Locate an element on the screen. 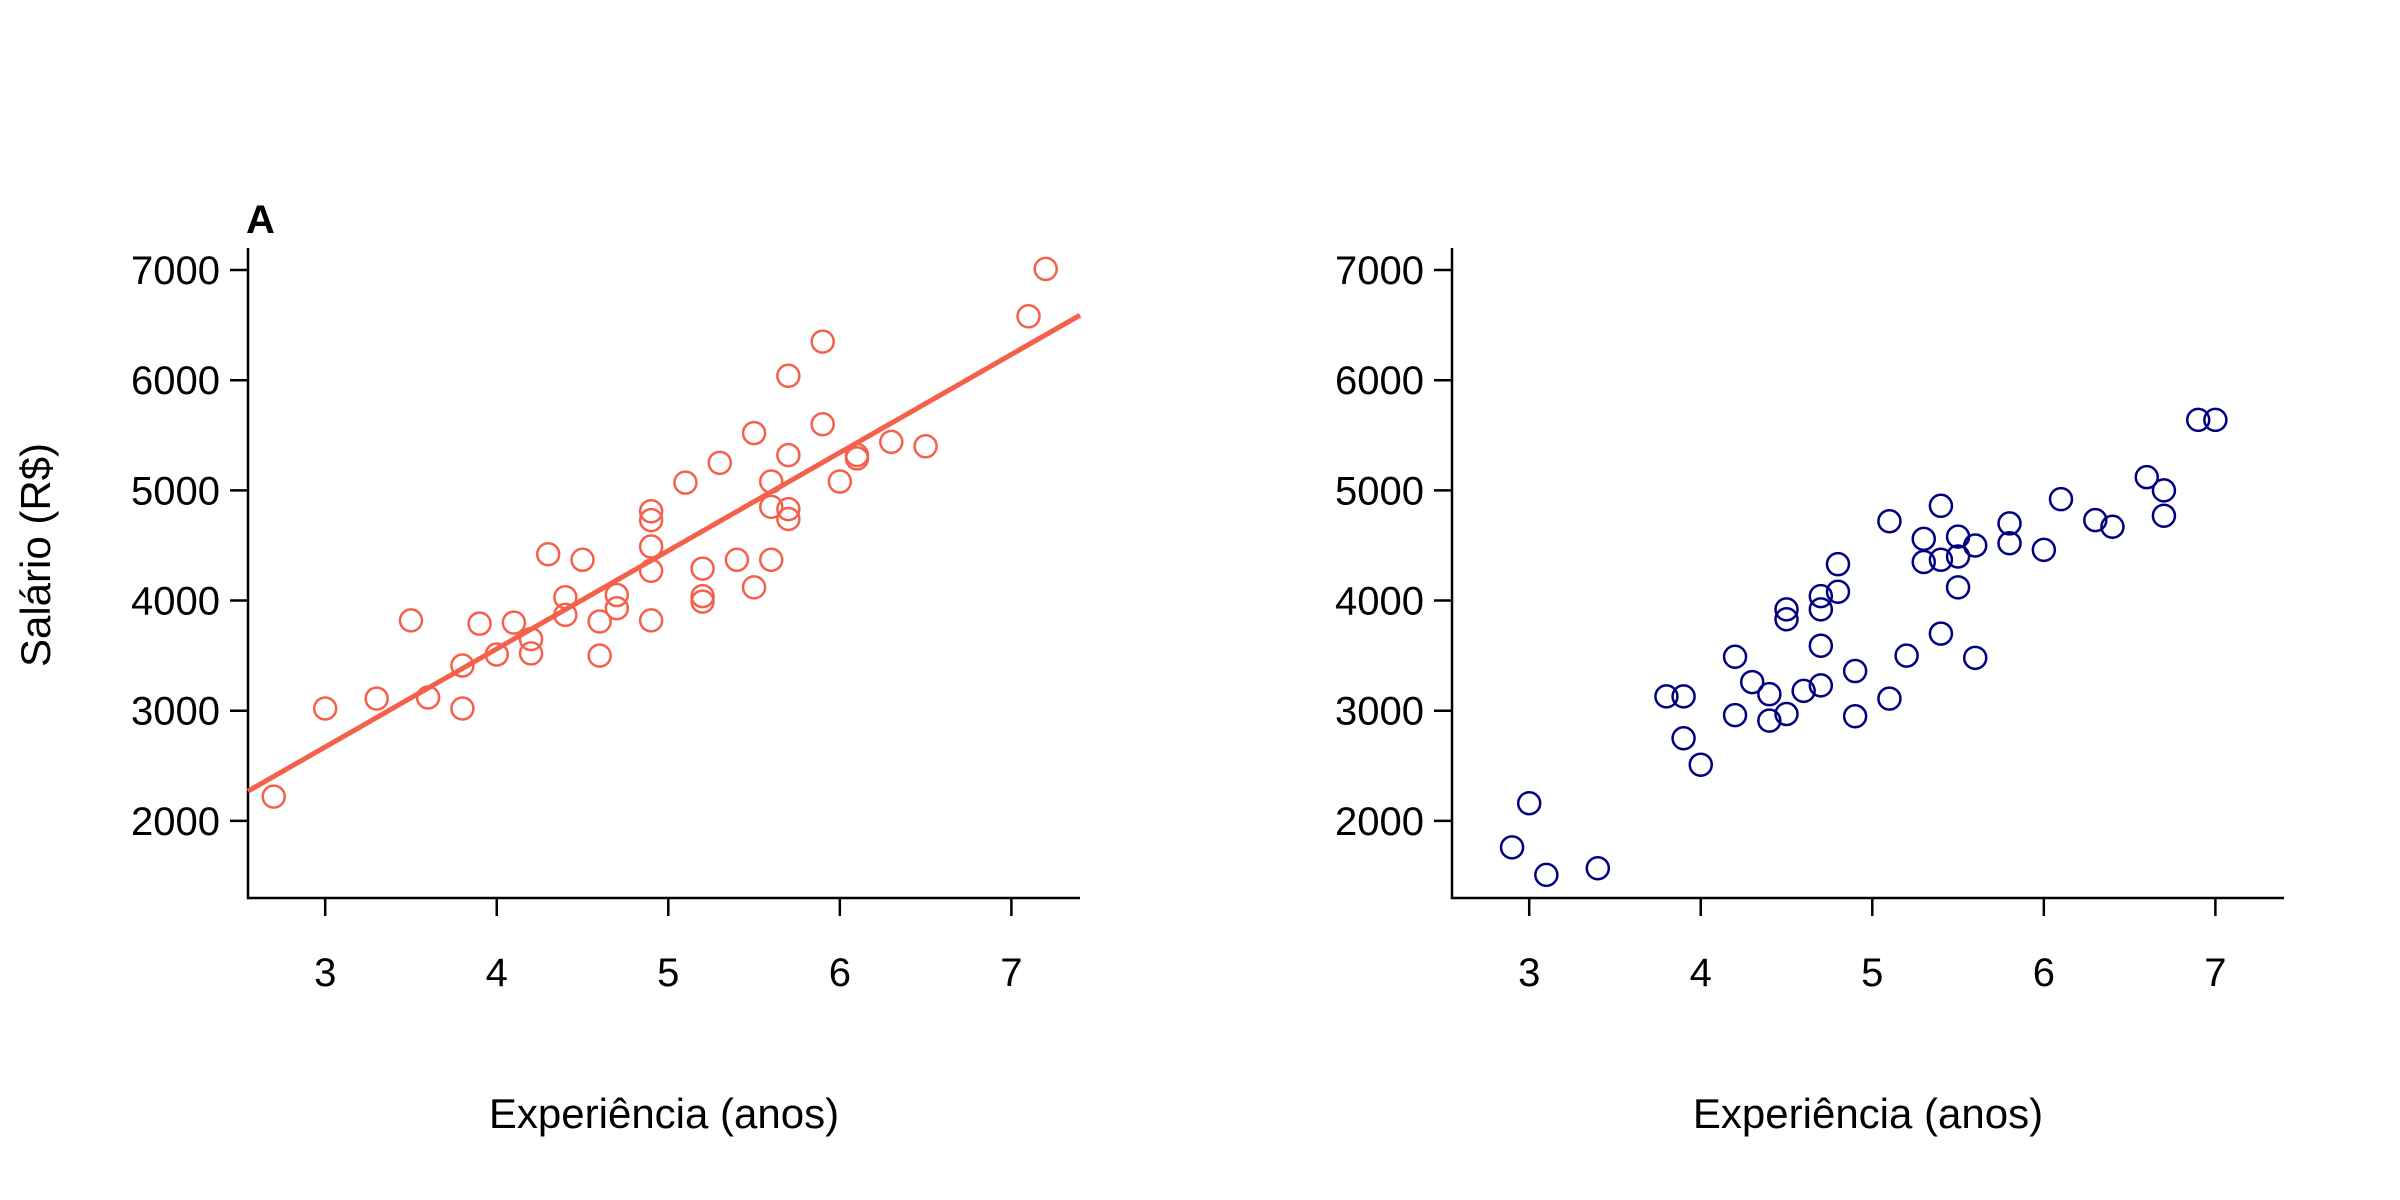 This screenshot has width=2400, height=1200. y-axis-title: Salário (R$) is located at coordinates (35, 555).